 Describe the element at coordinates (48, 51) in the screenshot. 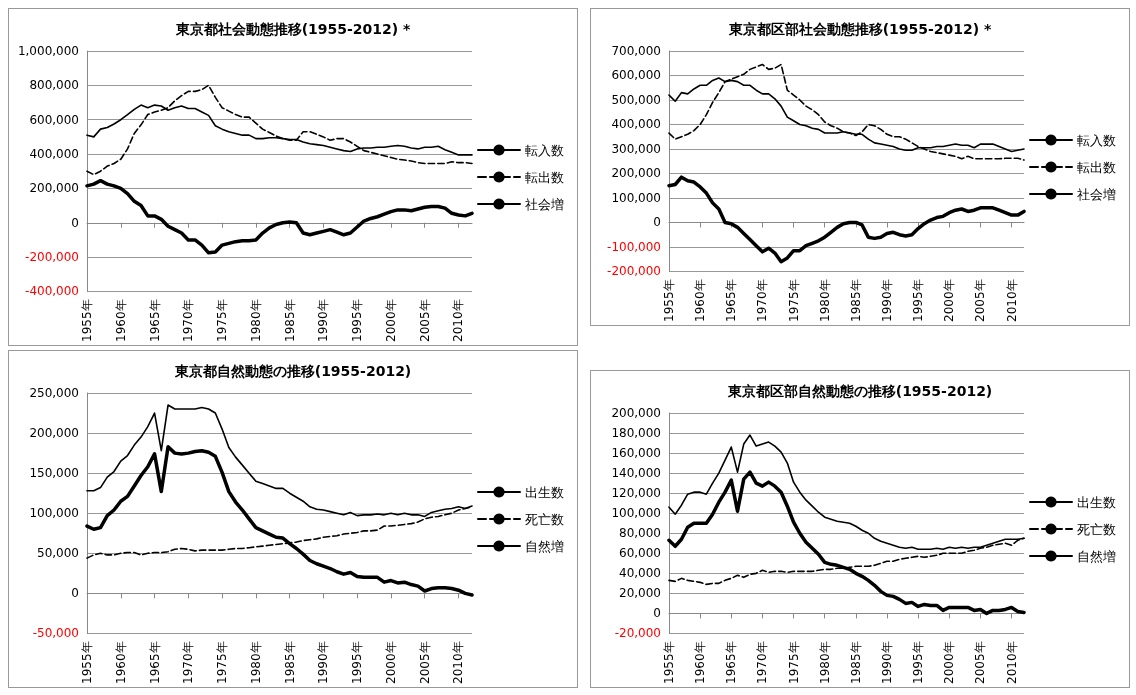

I see `y-tick-label: 1,000,000` at that location.